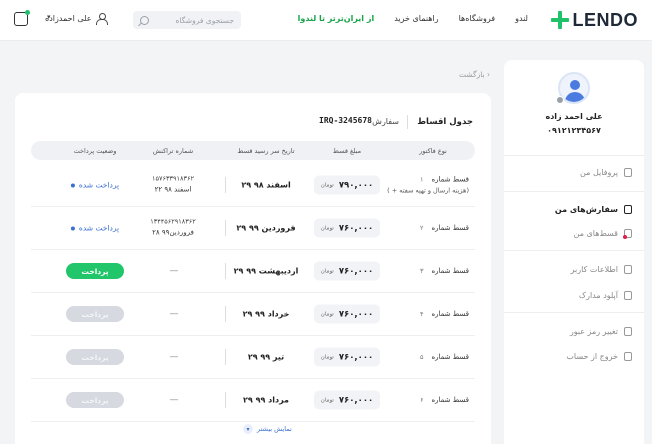 Image resolution: width=652 pixels, height=444 pixels. I want to click on sidebar-item-orders: سفارش‌های من, so click(593, 209).